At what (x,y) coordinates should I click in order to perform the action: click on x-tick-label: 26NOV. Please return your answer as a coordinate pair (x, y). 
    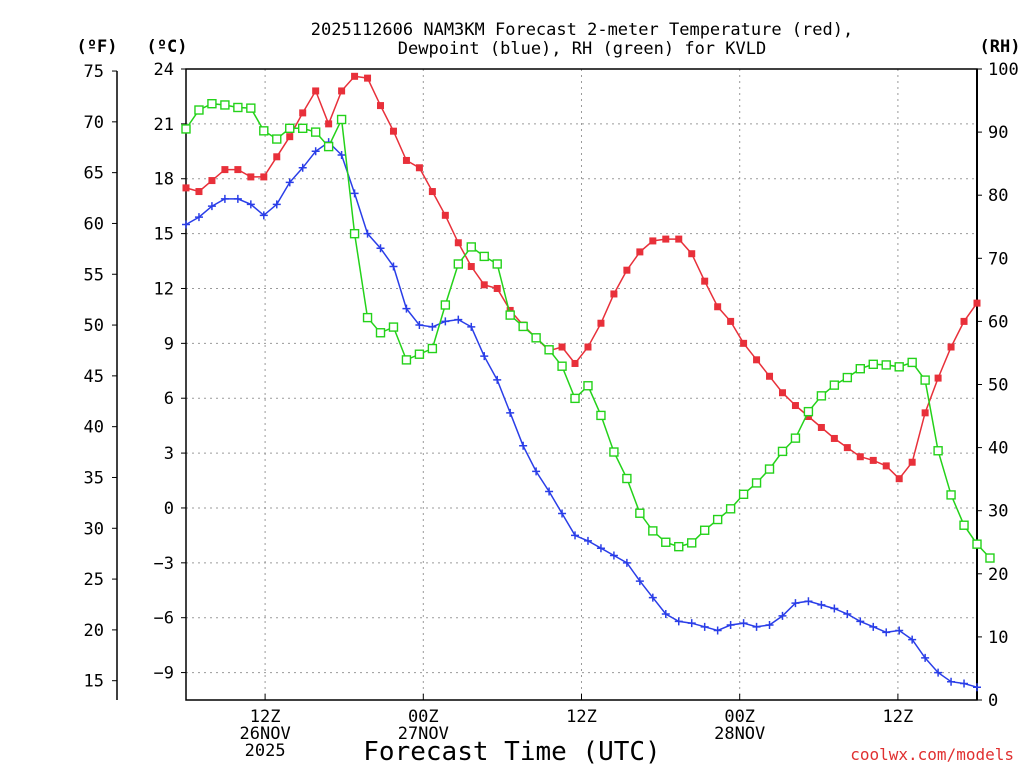
    Looking at the image, I should click on (265, 734).